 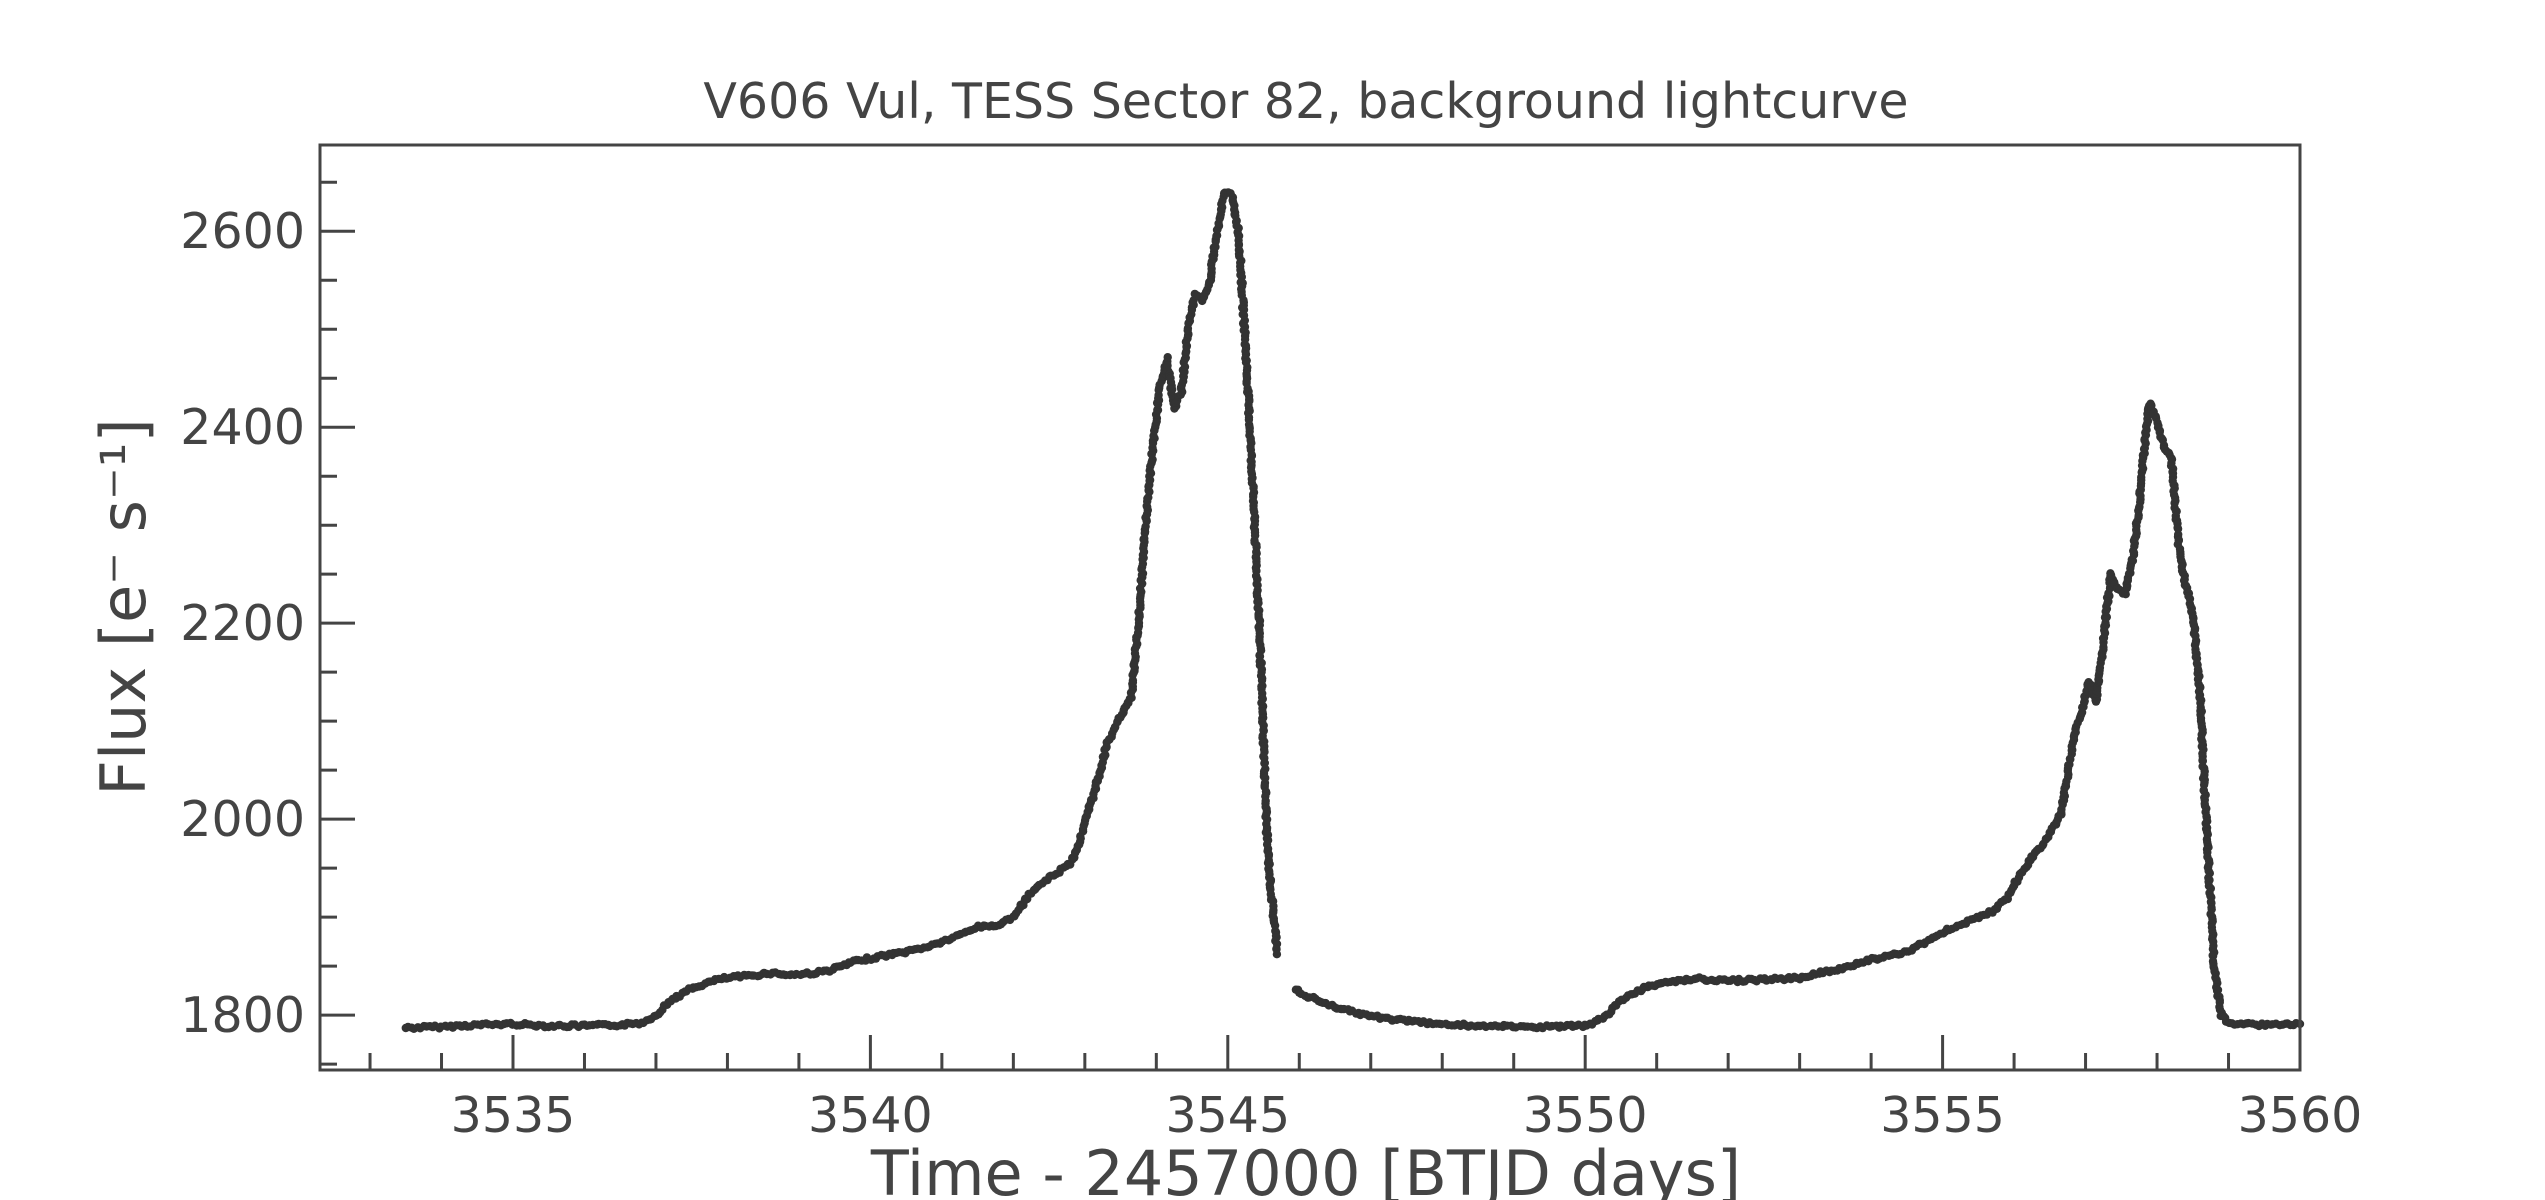 What do you see at coordinates (1585, 1115) in the screenshot?
I see `x-tick-label: 3550` at bounding box center [1585, 1115].